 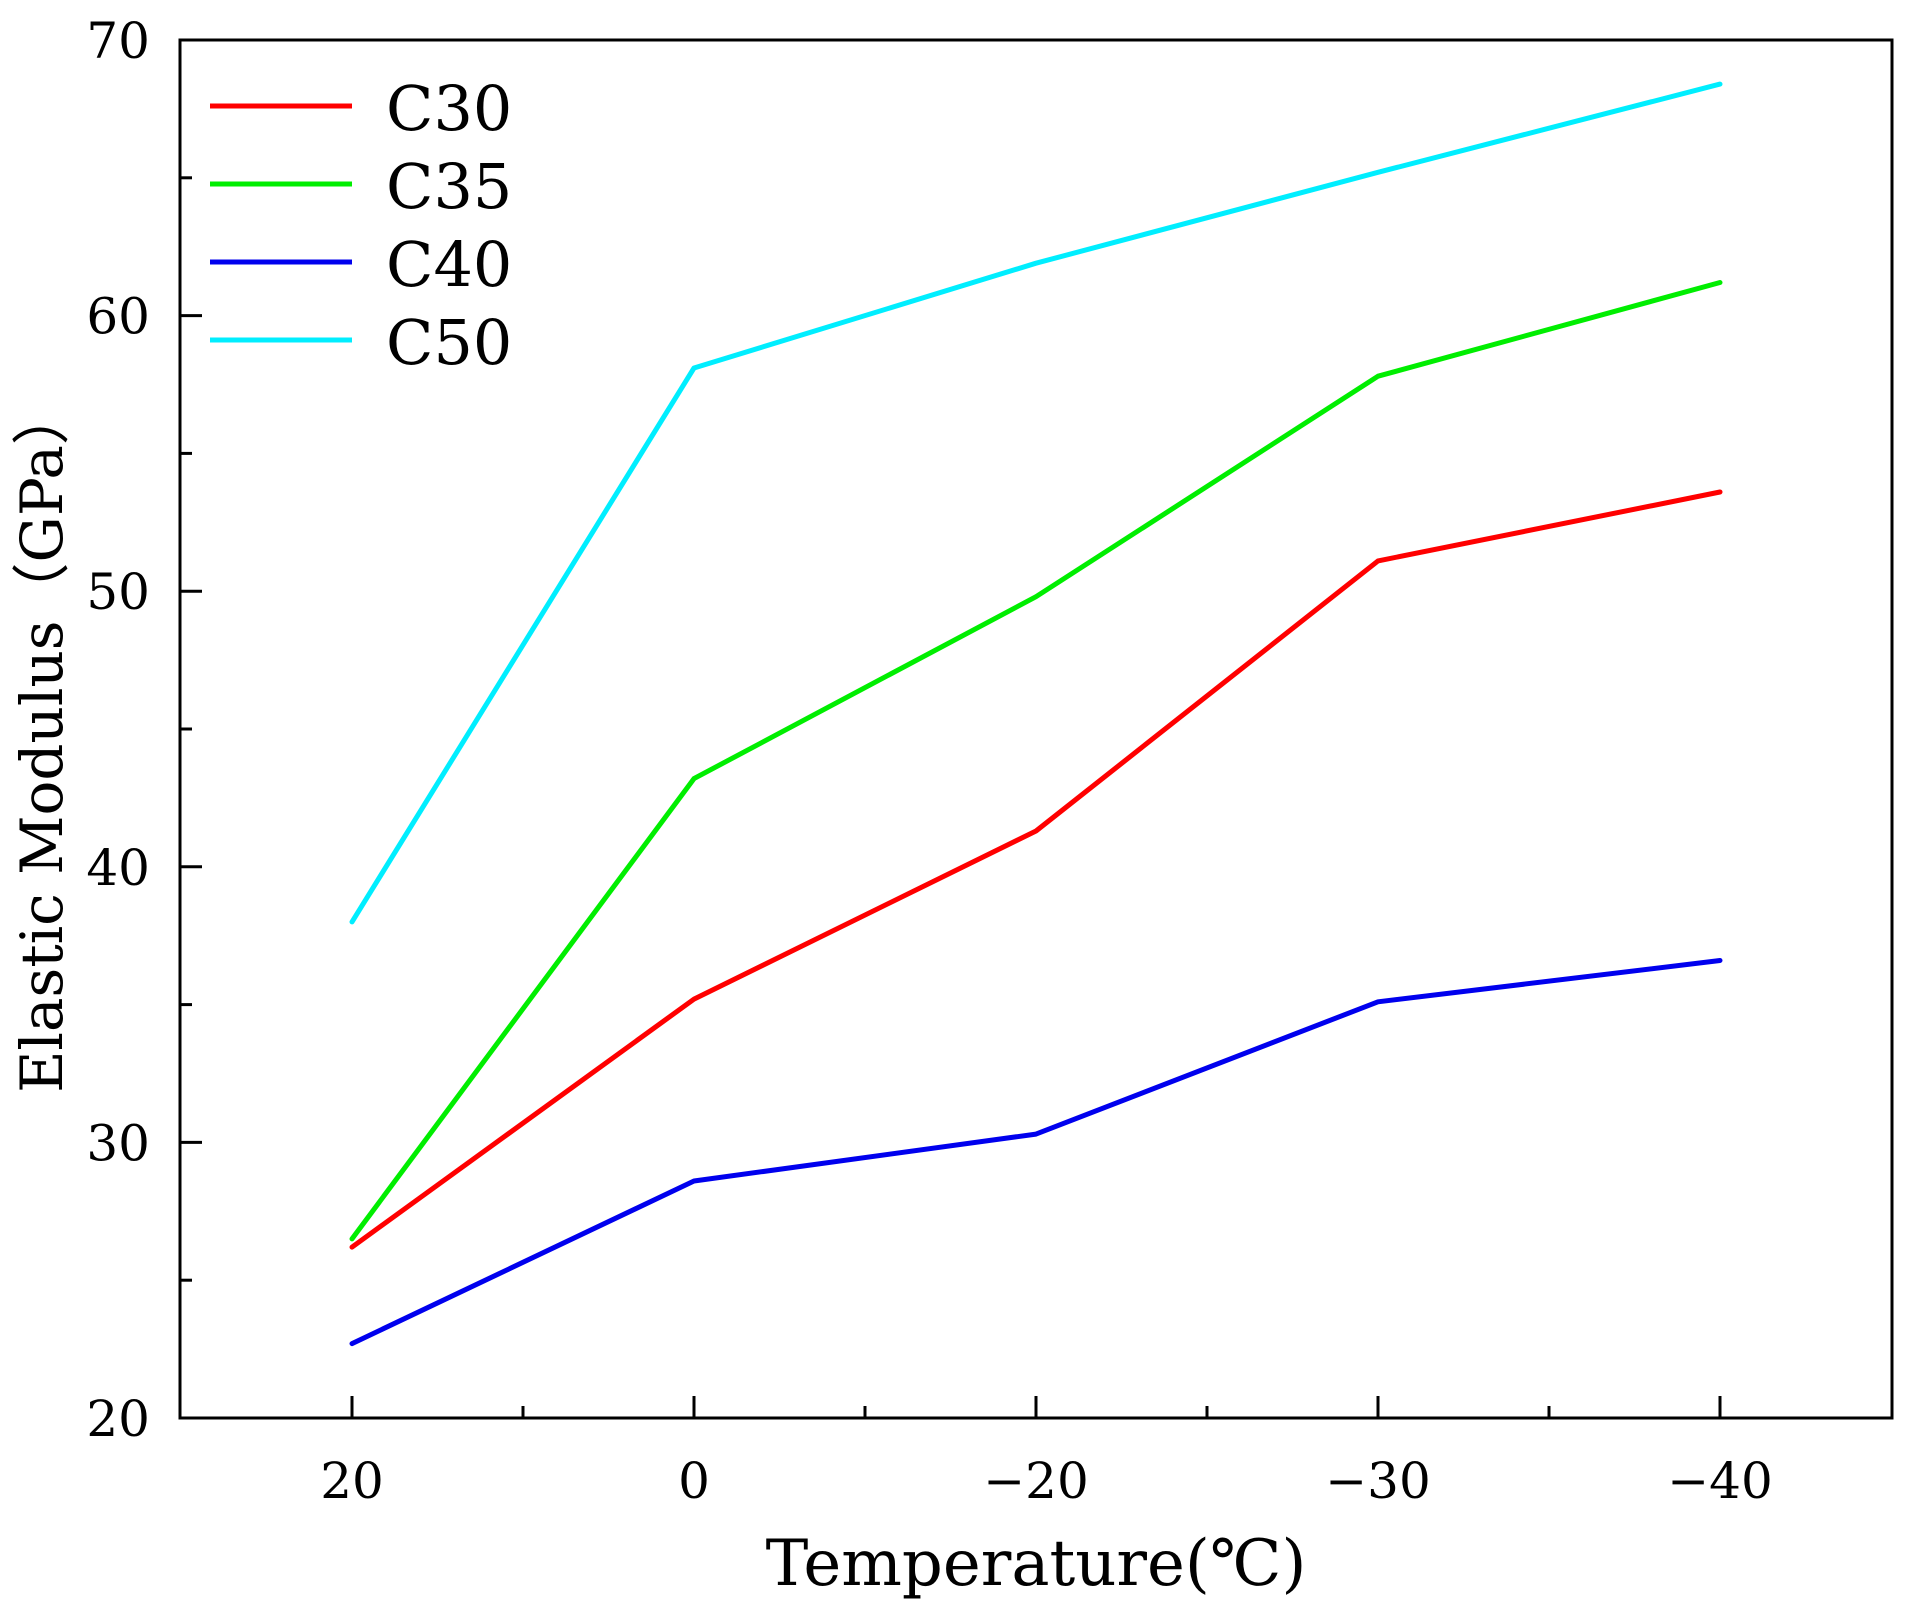 What do you see at coordinates (1036, 1481) in the screenshot?
I see `x-tick-label: −20` at bounding box center [1036, 1481].